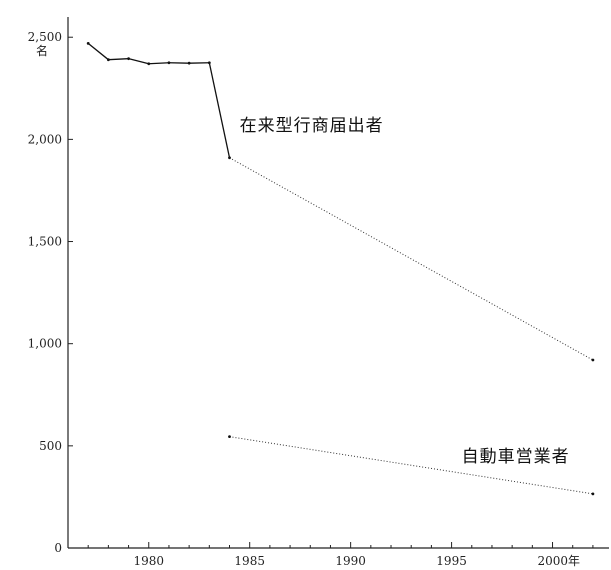 The width and height of the screenshot is (611, 570). What do you see at coordinates (559, 561) in the screenshot?
I see `x-tick-label: 2000年` at bounding box center [559, 561].